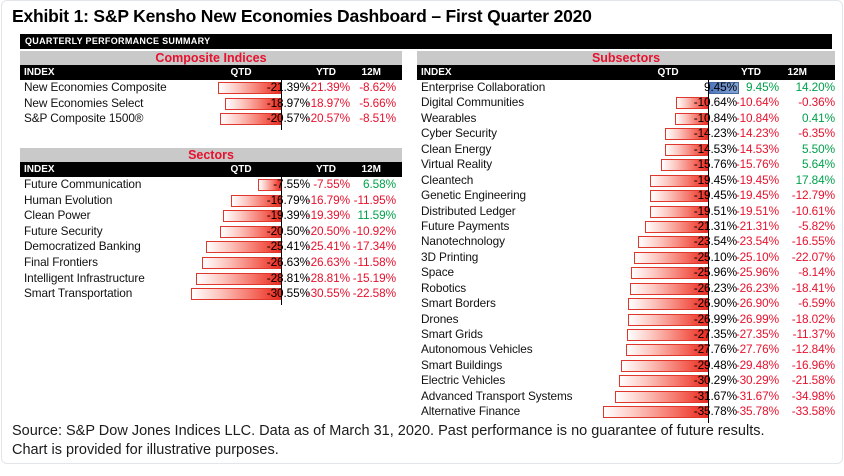  Describe the element at coordinates (473, 195) in the screenshot. I see `index-name: Genetic Engineering` at that location.